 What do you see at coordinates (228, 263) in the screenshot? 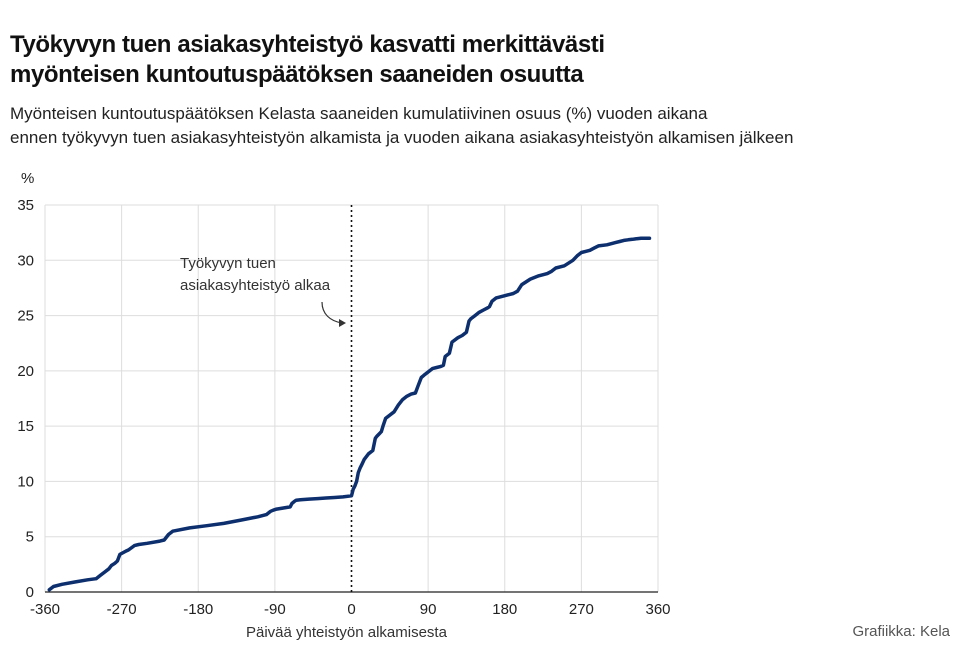
I see `annotation-line-1: Työkyvyn tuen` at bounding box center [228, 263].